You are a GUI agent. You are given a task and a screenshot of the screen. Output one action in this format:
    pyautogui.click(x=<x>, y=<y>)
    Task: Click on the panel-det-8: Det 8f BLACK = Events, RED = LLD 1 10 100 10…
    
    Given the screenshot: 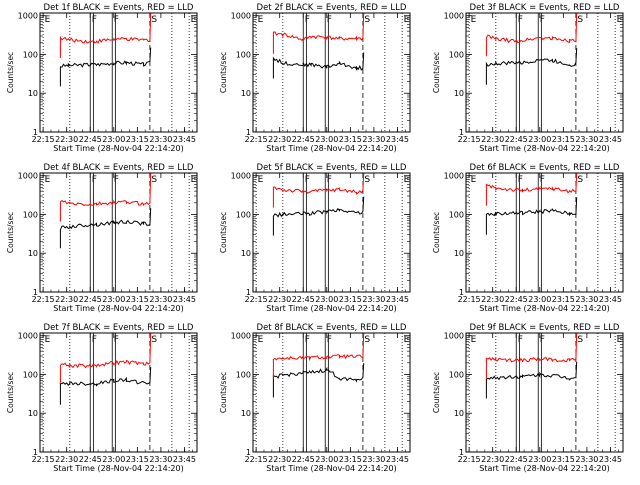 What is the action you would take?
    pyautogui.click(x=315, y=398)
    